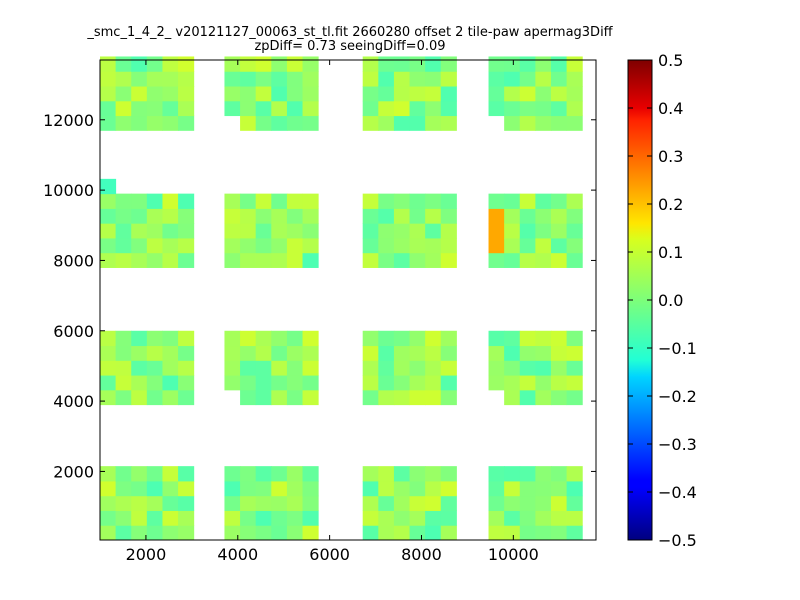 Image resolution: width=800 pixels, height=600 pixels. Describe the element at coordinates (73, 471) in the screenshot. I see `y-tick-label: 2000` at that location.